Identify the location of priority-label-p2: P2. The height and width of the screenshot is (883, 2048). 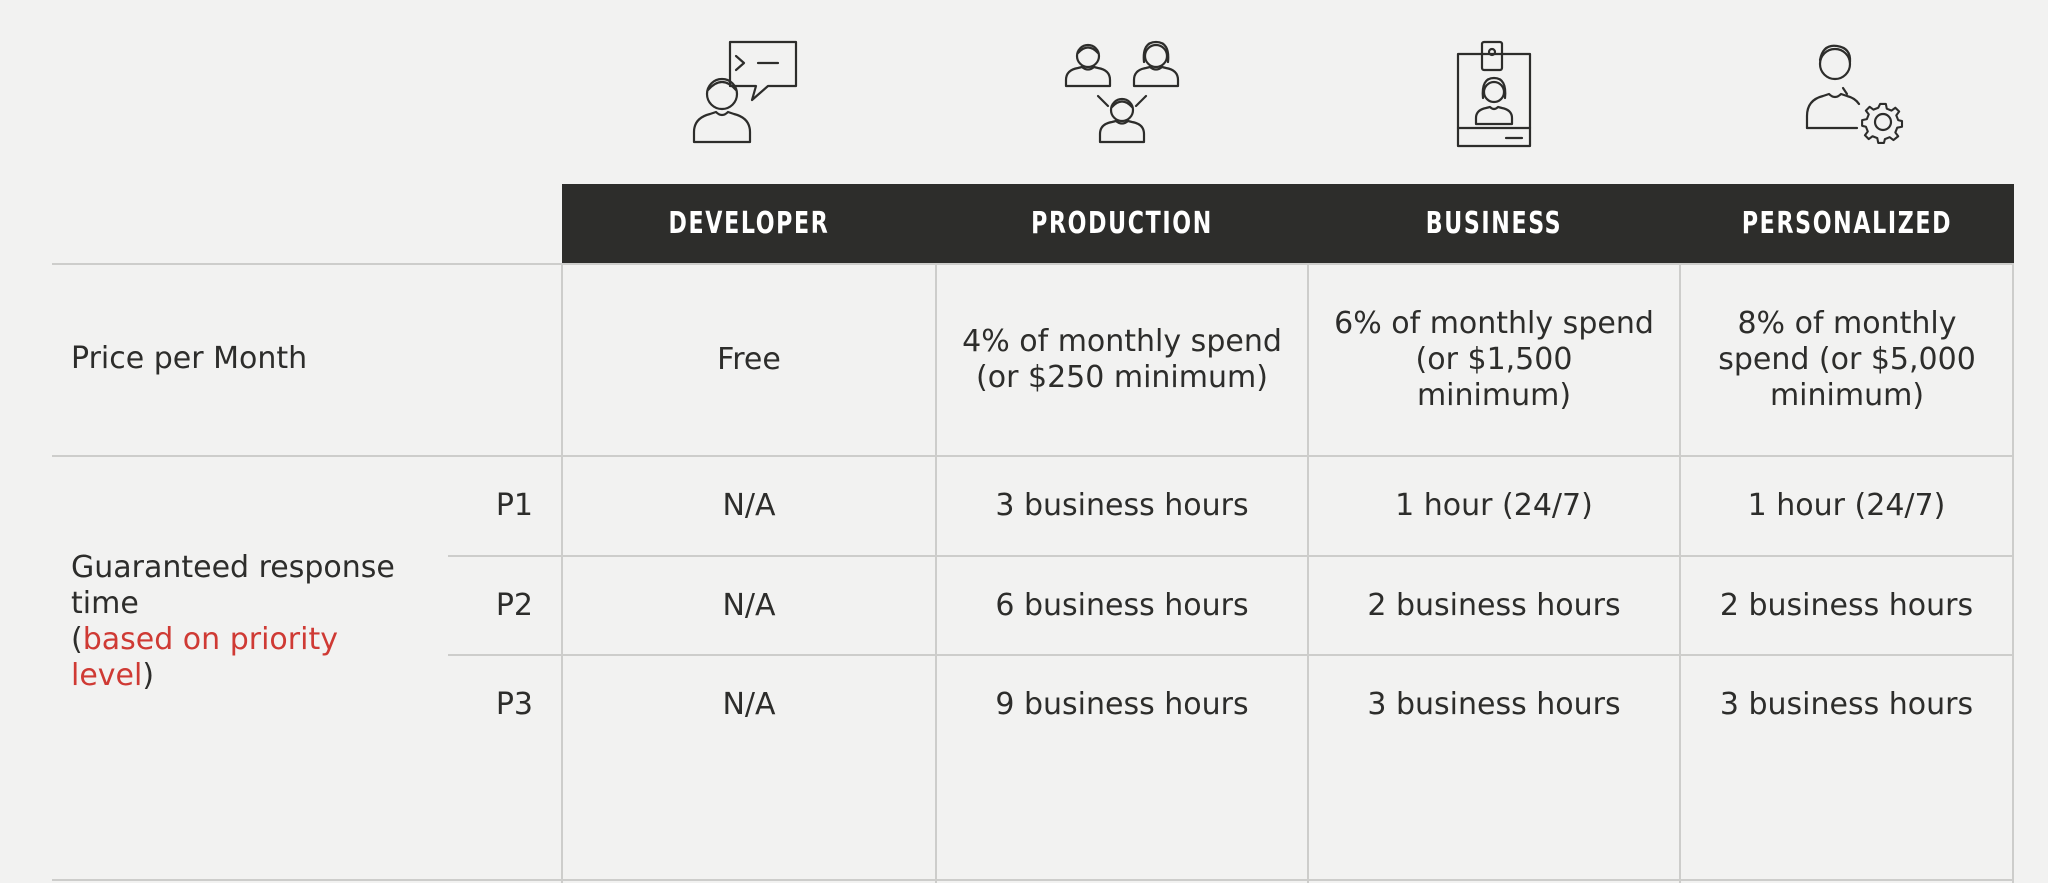
(504, 605).